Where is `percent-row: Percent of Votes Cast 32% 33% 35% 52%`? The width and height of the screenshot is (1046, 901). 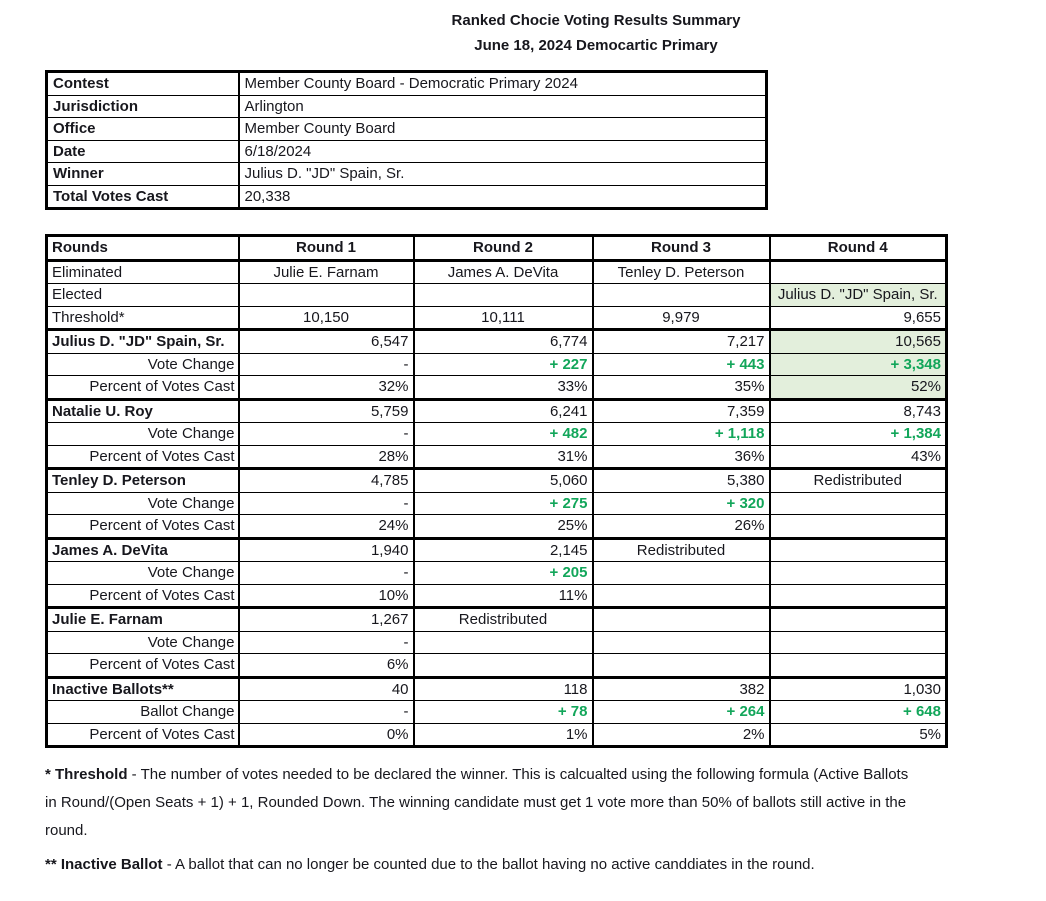 percent-row: Percent of Votes Cast 32% 33% 35% 52% is located at coordinates (496, 387).